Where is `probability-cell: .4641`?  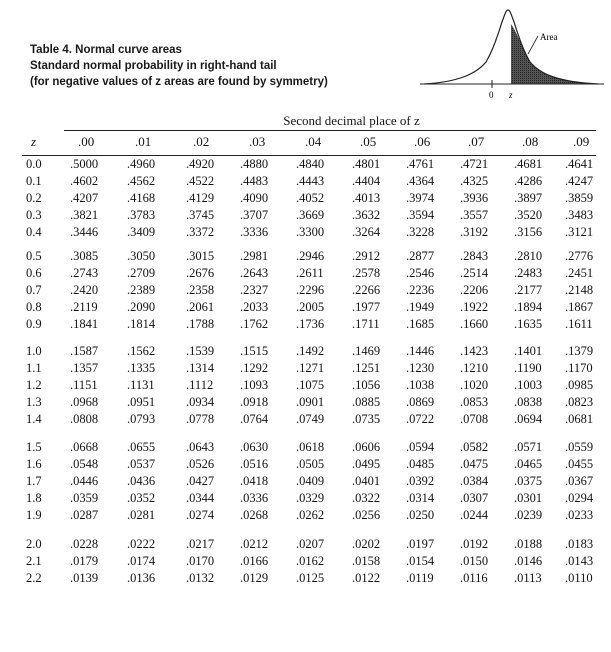
probability-cell: .4641 is located at coordinates (579, 164).